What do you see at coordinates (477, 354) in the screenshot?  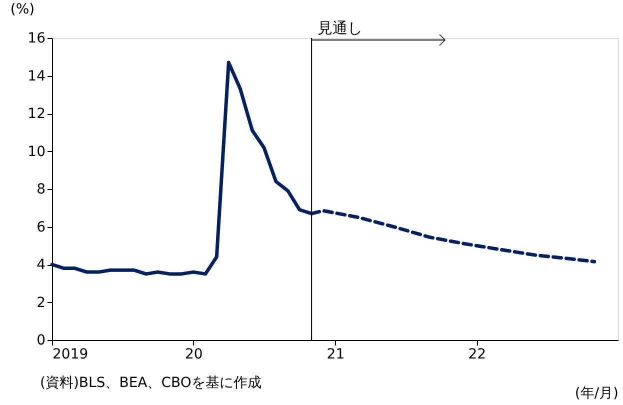 I see `x-tick-label: 22` at bounding box center [477, 354].